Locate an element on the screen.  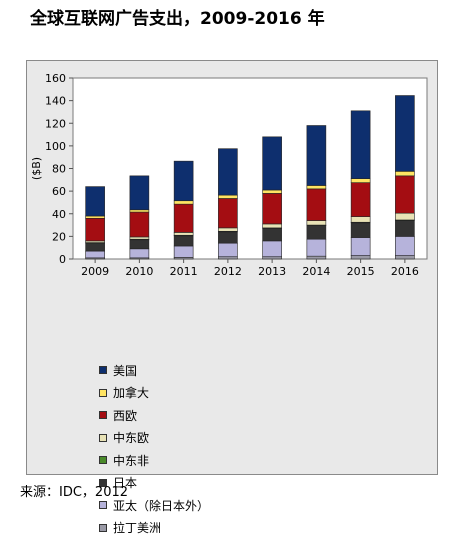
legend-item: 美国 is located at coordinates (118, 370).